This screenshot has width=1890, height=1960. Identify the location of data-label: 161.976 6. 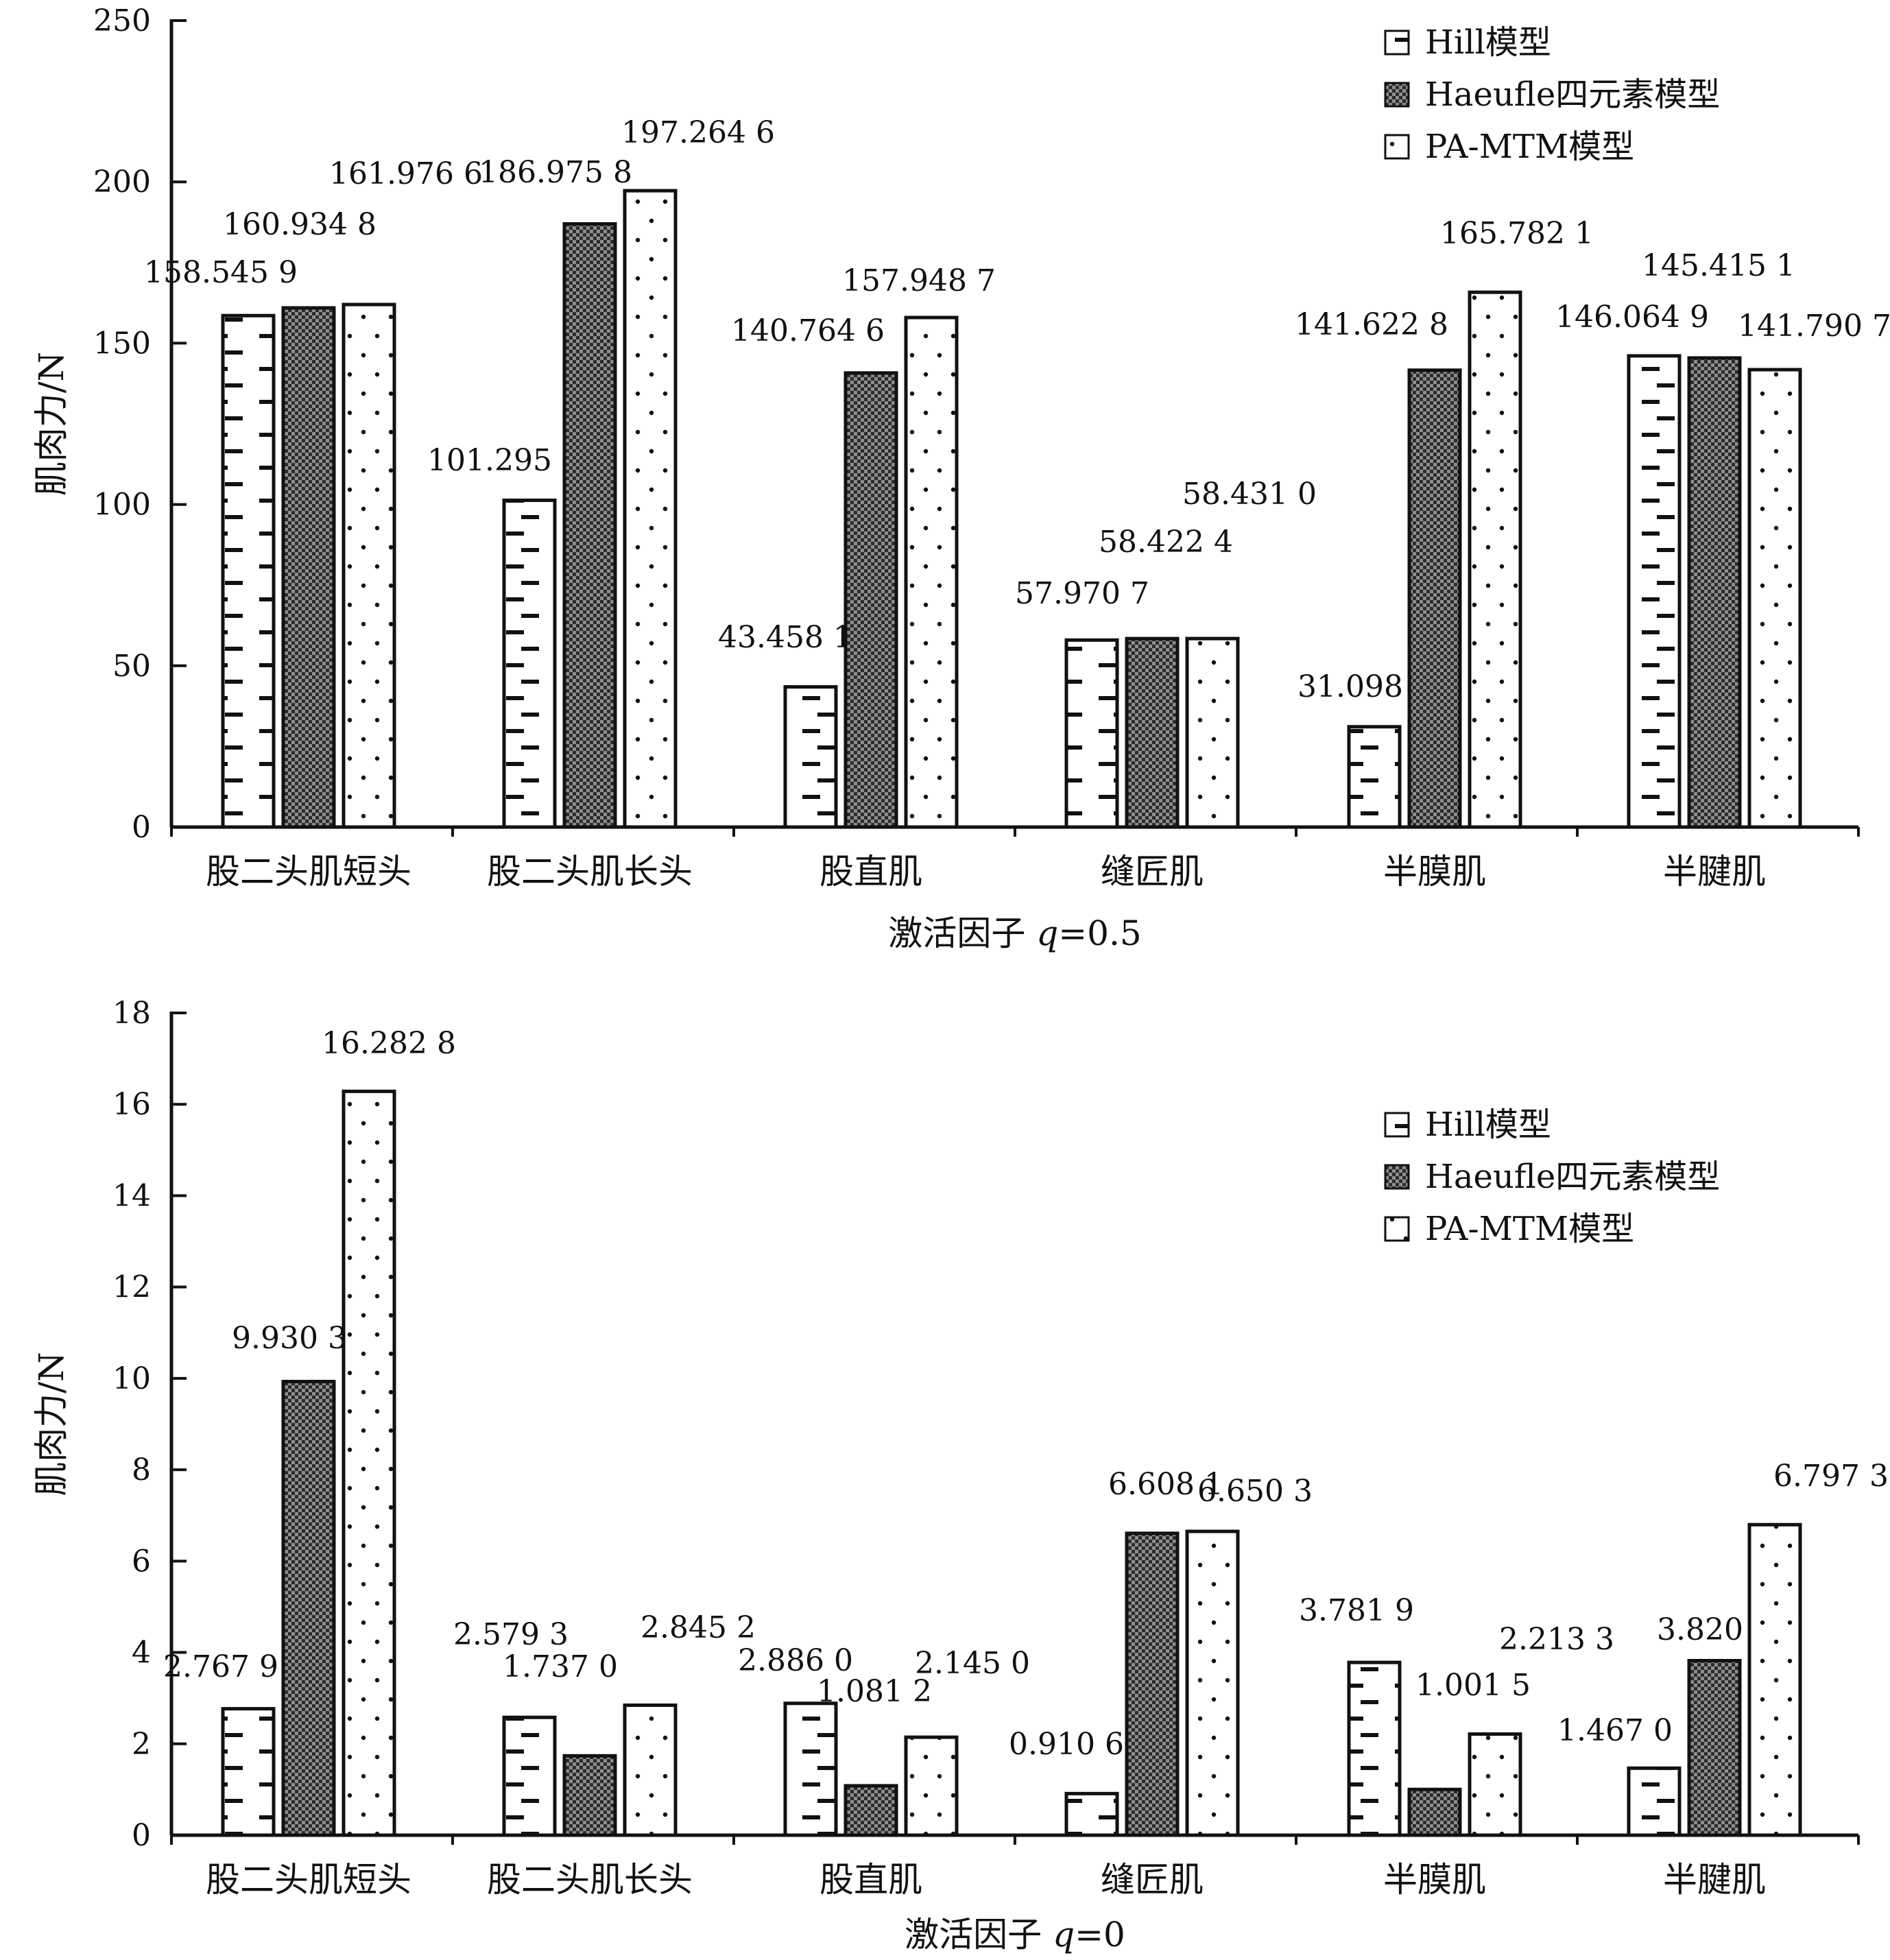
(406, 173).